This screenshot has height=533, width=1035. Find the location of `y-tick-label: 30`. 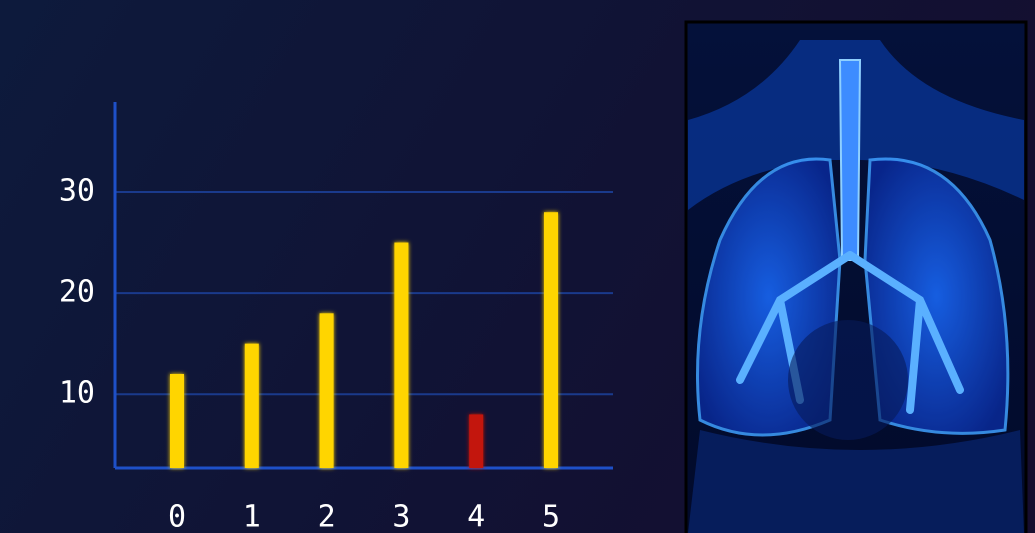

y-tick-label: 30 is located at coordinates (77, 190).